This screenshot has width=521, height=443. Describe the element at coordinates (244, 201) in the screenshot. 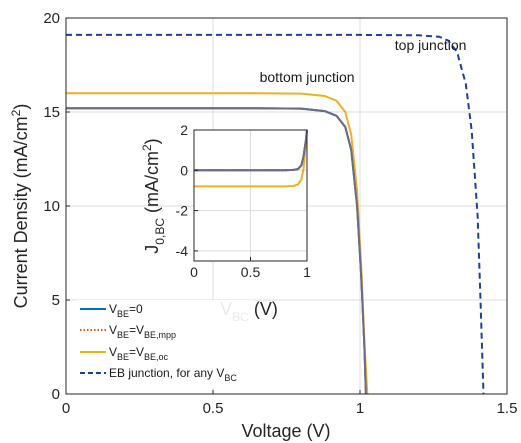

I see `inset-ticks: 0 0.5 1 -4 -2 0 2` at that location.